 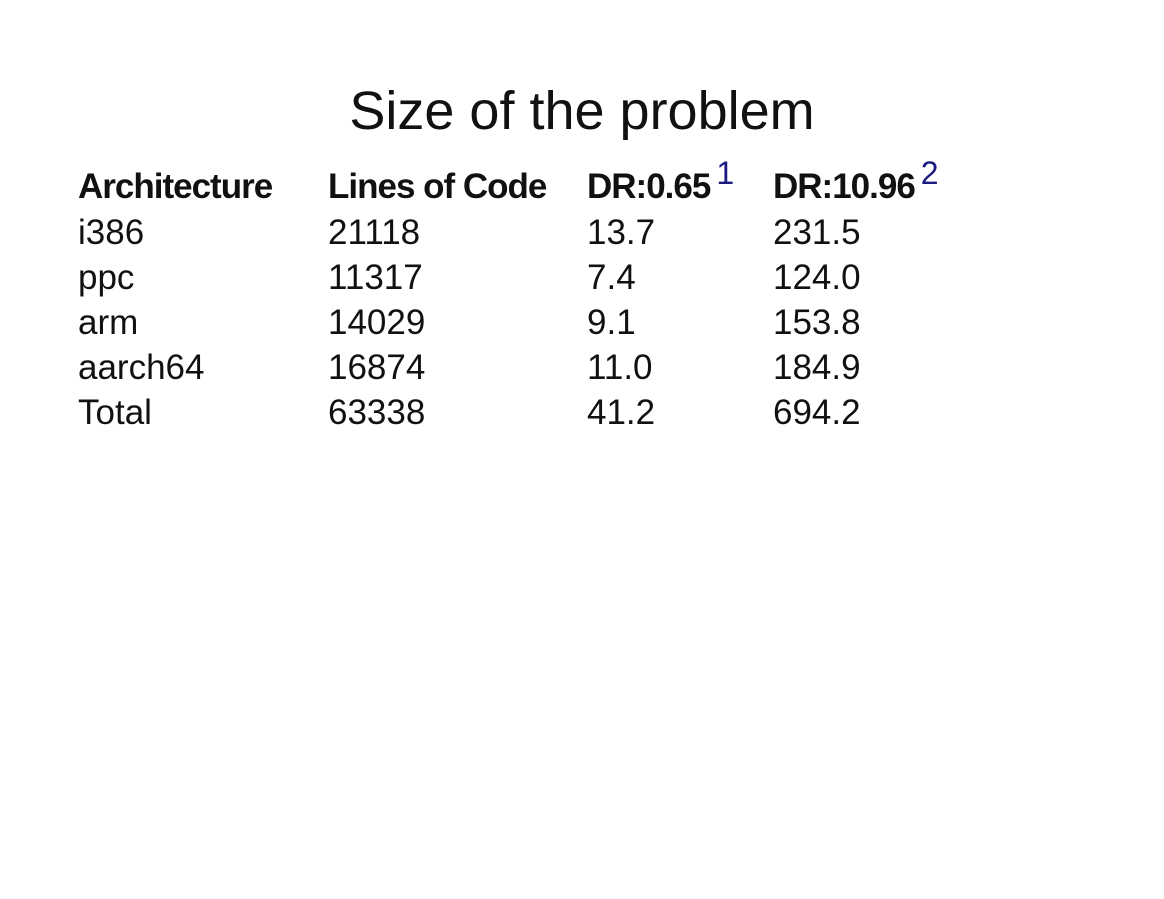 I want to click on cell-architecture: ppc, so click(x=106, y=277).